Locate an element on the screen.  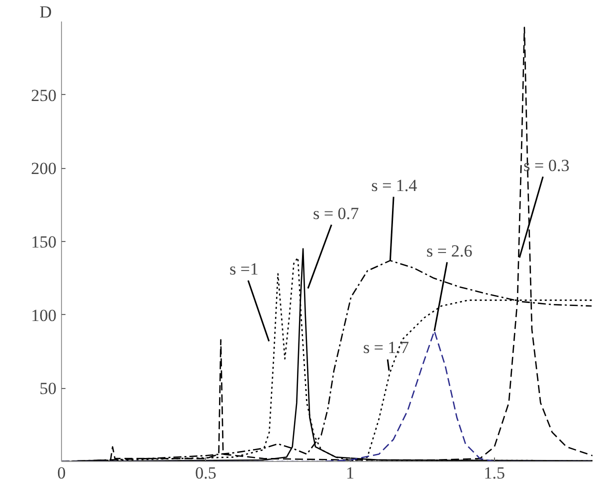
y-tick-label: 150 is located at coordinates (43, 242).